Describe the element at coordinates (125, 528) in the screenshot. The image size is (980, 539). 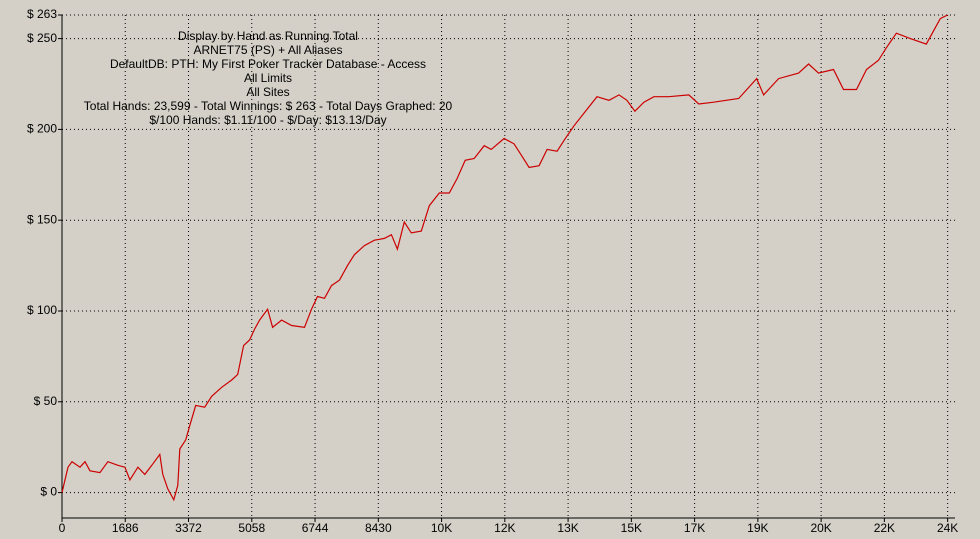
I see `x-tick-label: 1686` at that location.